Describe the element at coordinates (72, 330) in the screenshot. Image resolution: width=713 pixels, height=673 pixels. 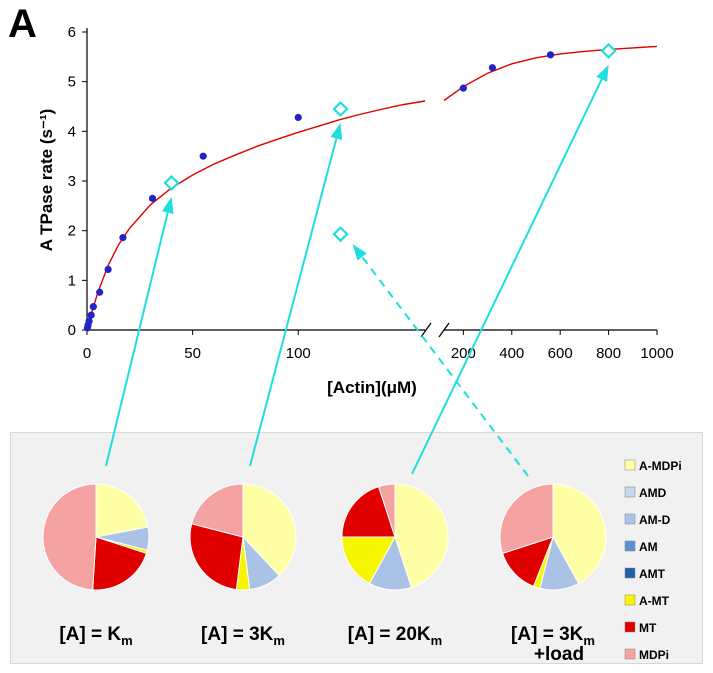
I see `y-tick-label: 0` at that location.